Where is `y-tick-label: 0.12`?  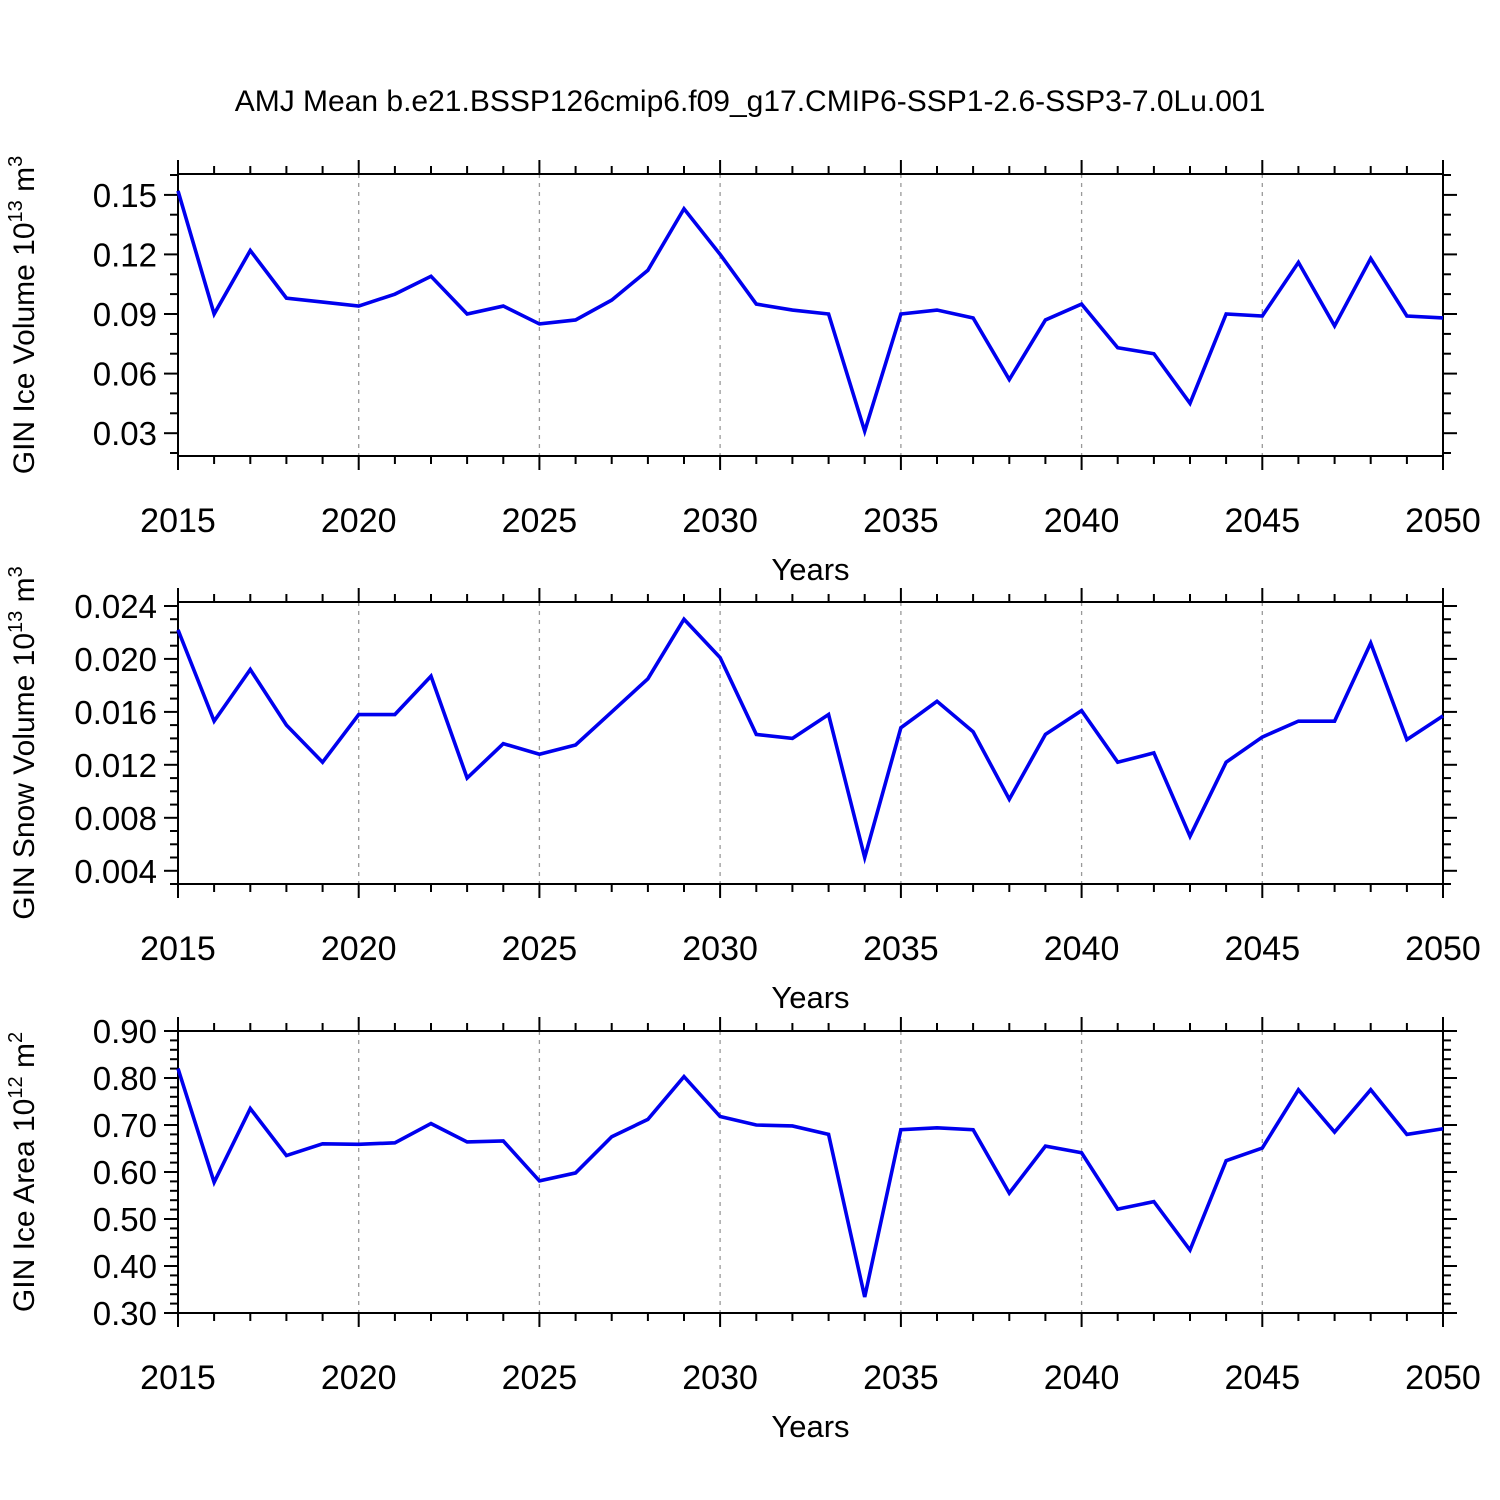 y-tick-label: 0.12 is located at coordinates (125, 254).